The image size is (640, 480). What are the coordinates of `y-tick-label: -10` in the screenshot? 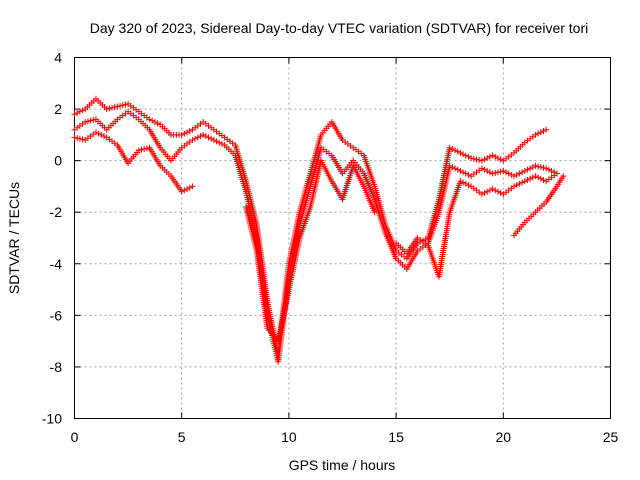 It's located at (52, 419).